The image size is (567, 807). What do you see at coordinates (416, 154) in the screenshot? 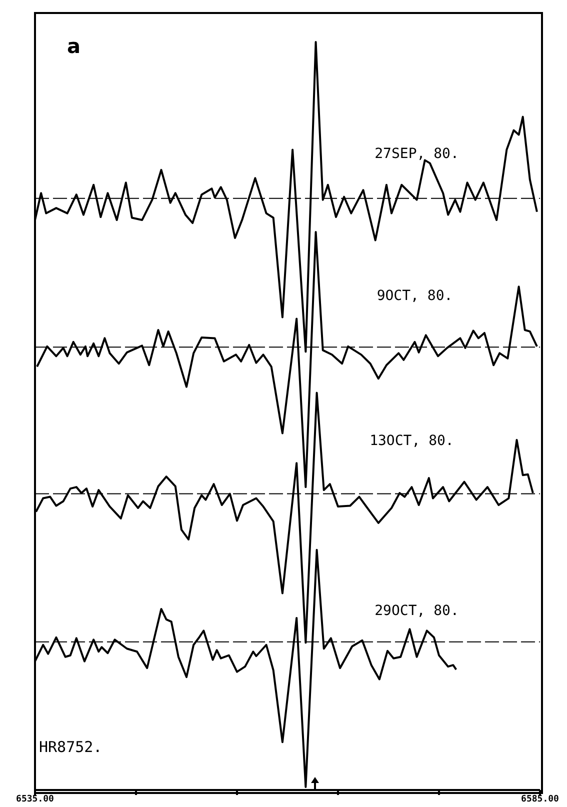
I see `series-label: 27SEP, 80.` at bounding box center [416, 154].